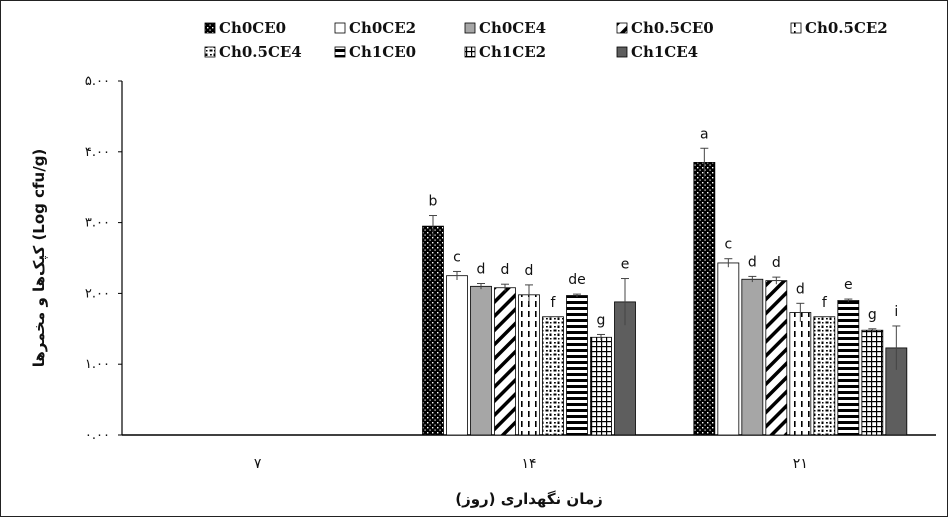 Image resolution: width=948 pixels, height=518 pixels. Describe the element at coordinates (97, 364) in the screenshot. I see `y-tick-label: ۱.۰۰` at that location.